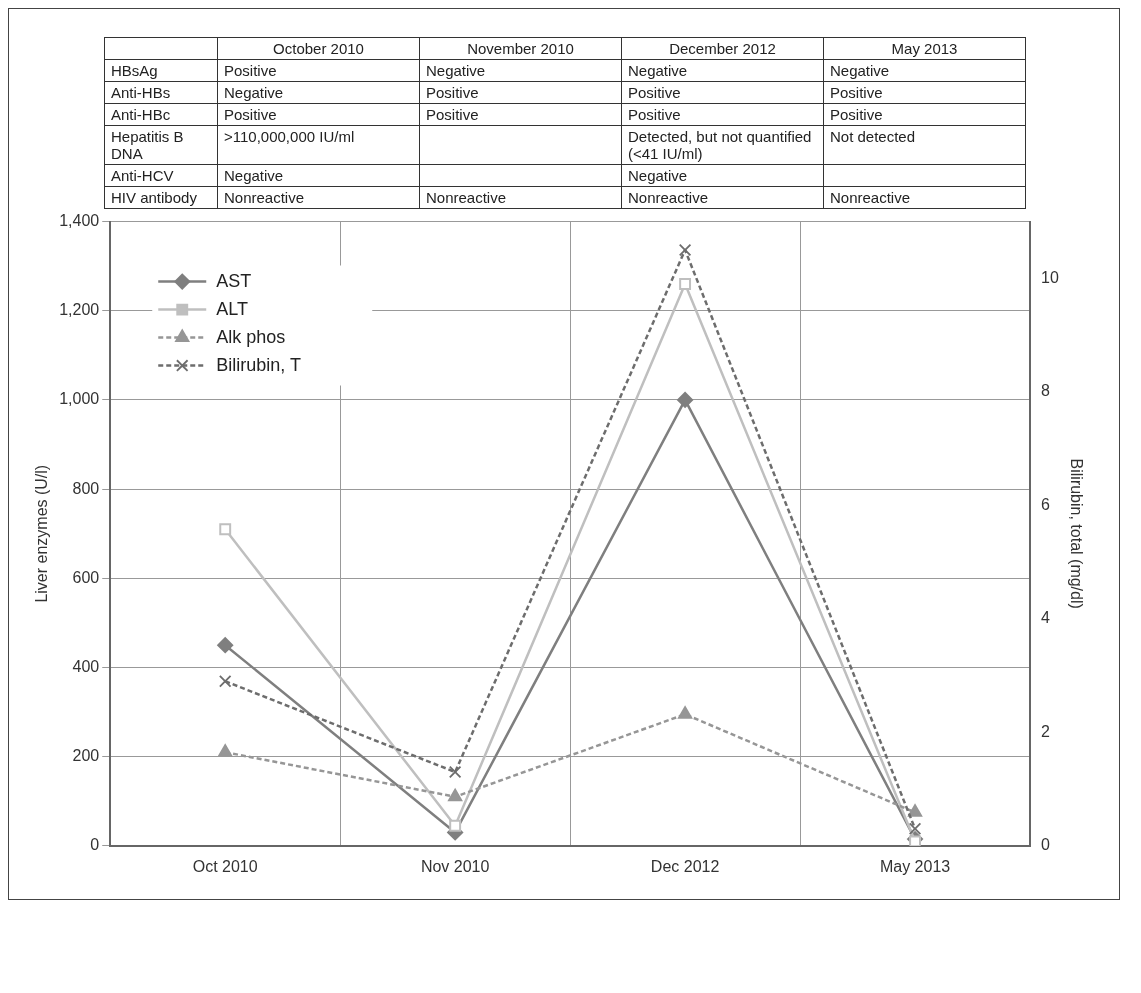 The image size is (1141, 993). I want to click on text: Not detected, so click(873, 136).